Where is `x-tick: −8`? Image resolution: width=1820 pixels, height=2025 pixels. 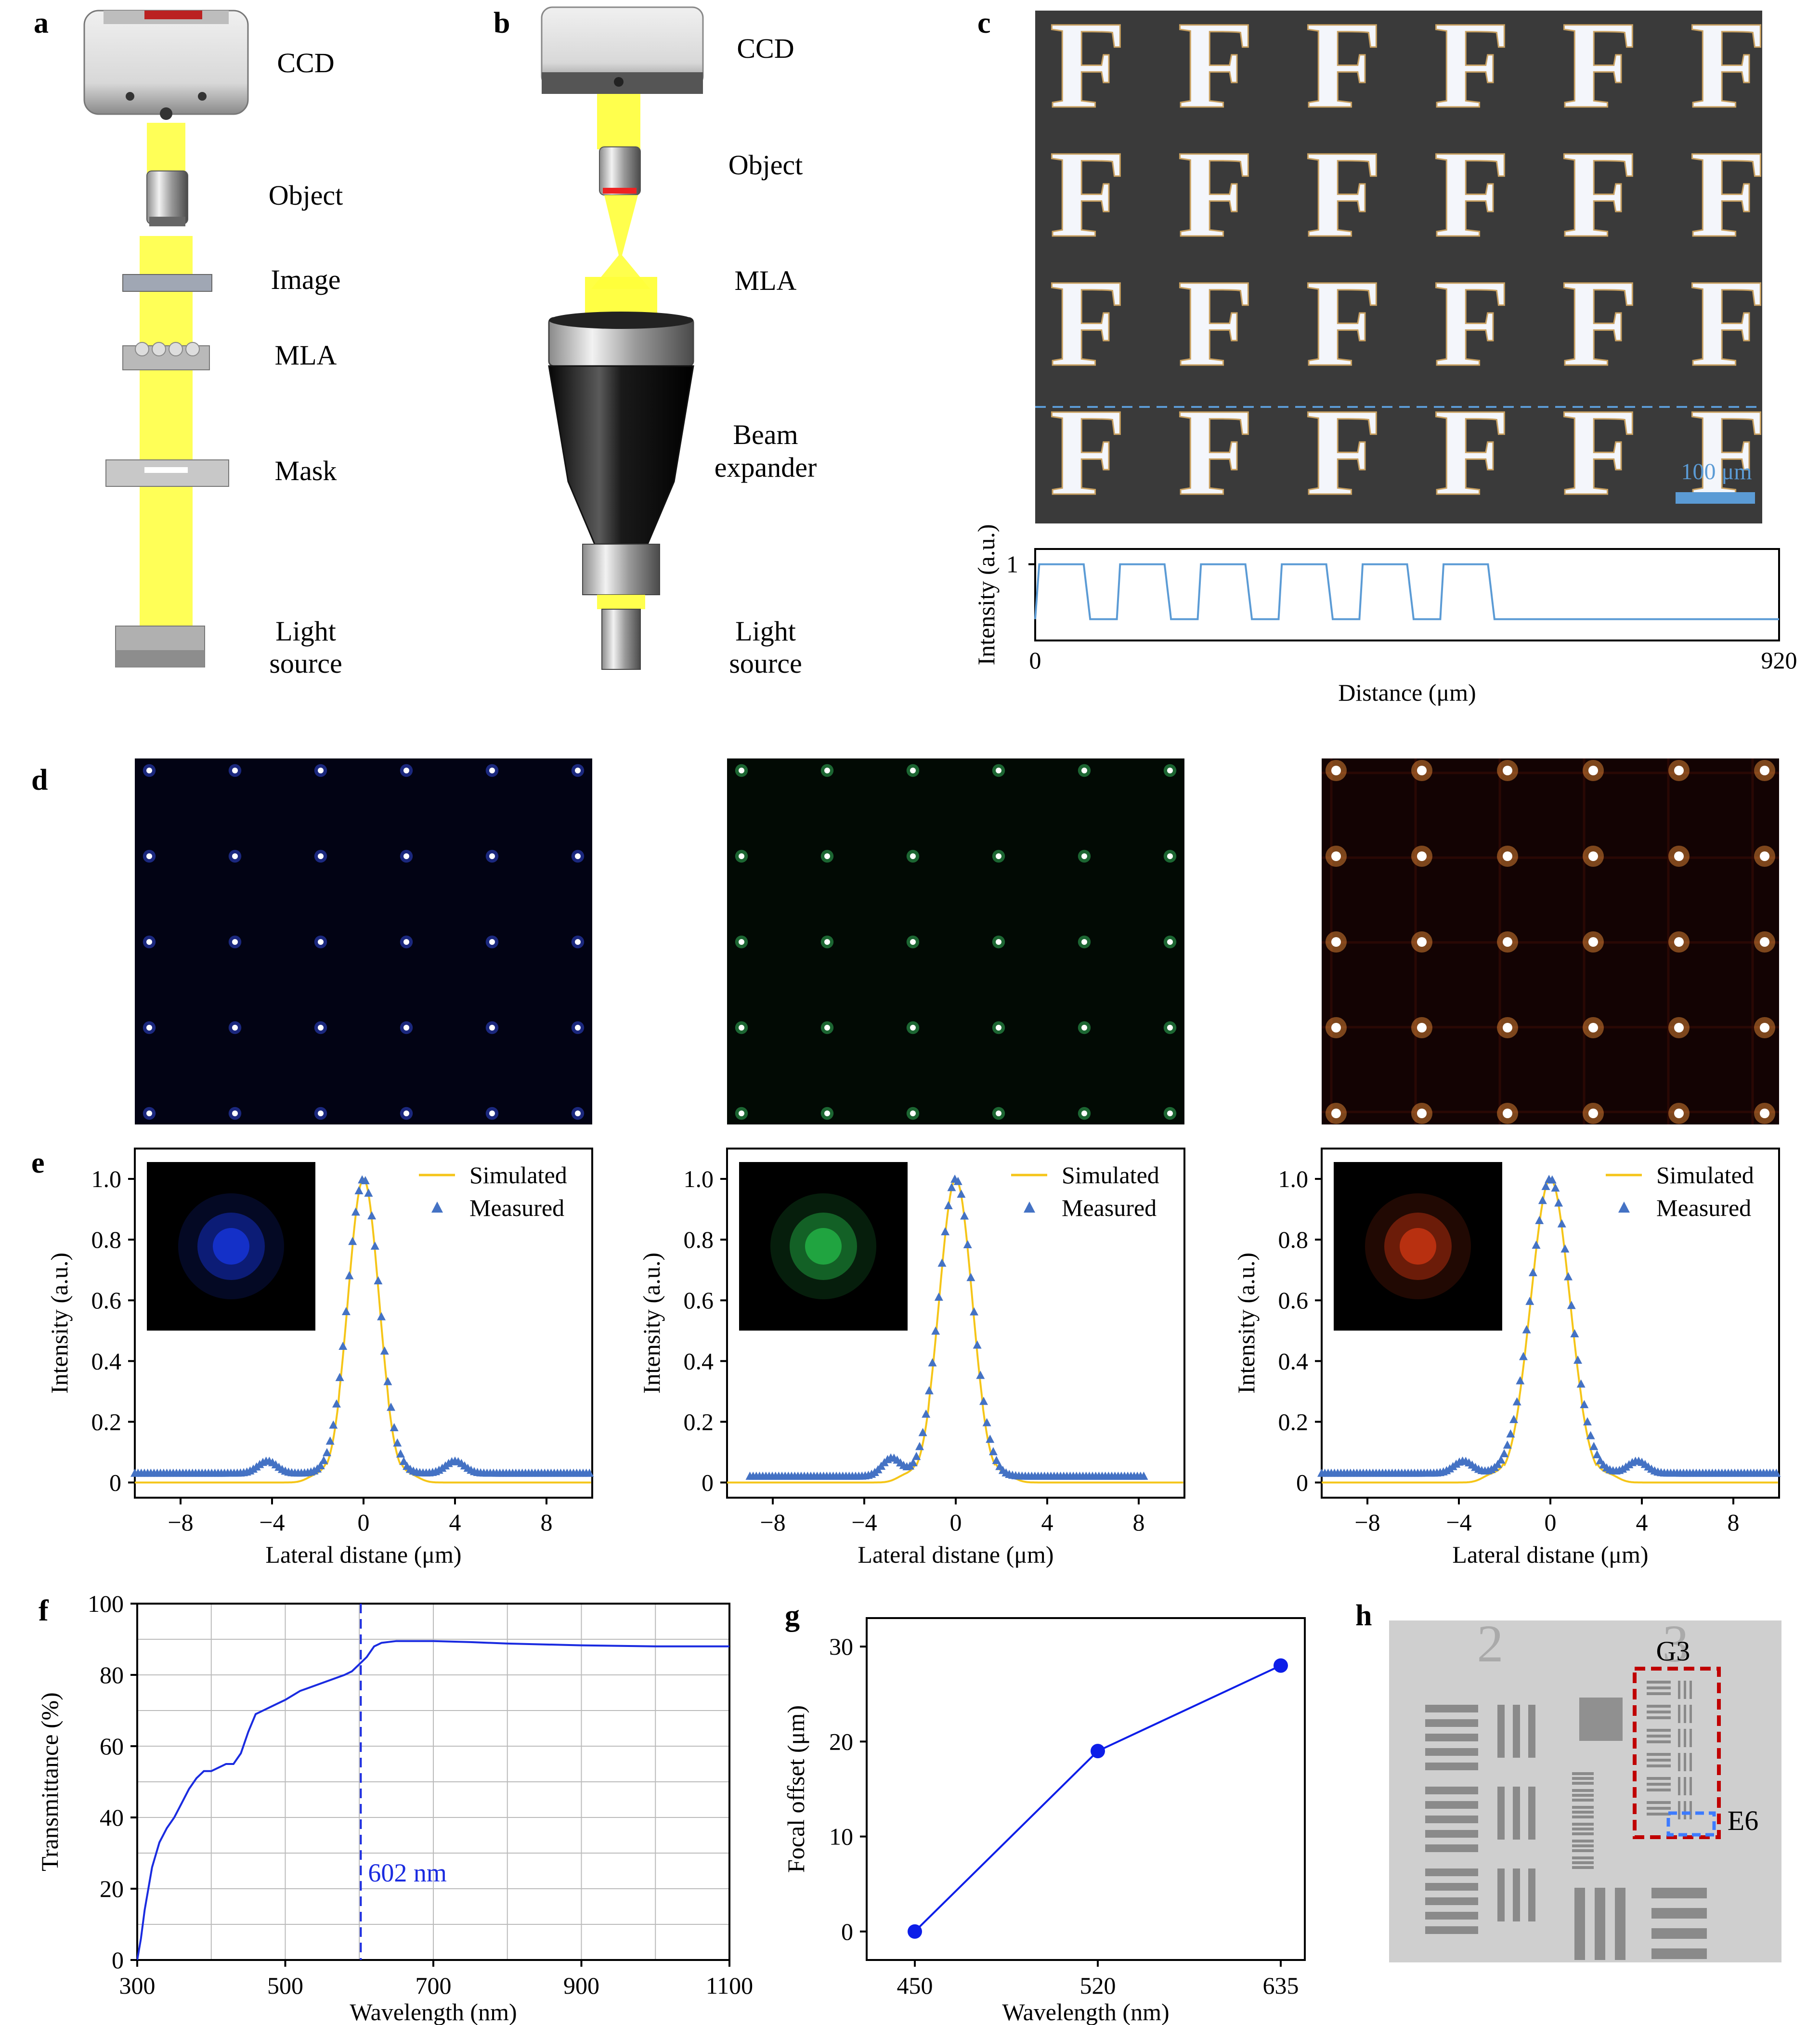 x-tick: −8 is located at coordinates (1367, 1522).